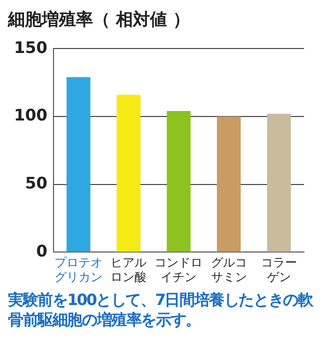  Describe the element at coordinates (128, 270) in the screenshot. I see `x-tick-label: ヒアルロン酸` at that location.